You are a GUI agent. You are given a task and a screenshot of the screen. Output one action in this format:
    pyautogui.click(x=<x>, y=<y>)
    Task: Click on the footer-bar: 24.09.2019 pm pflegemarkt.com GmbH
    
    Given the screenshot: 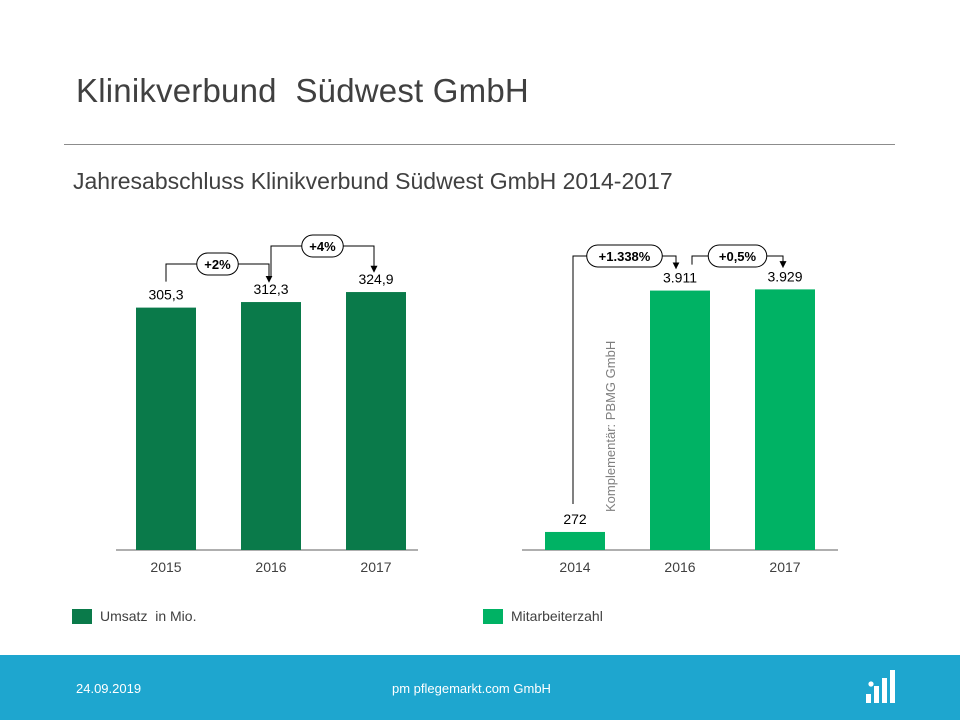 What is the action you would take?
    pyautogui.click(x=480, y=687)
    